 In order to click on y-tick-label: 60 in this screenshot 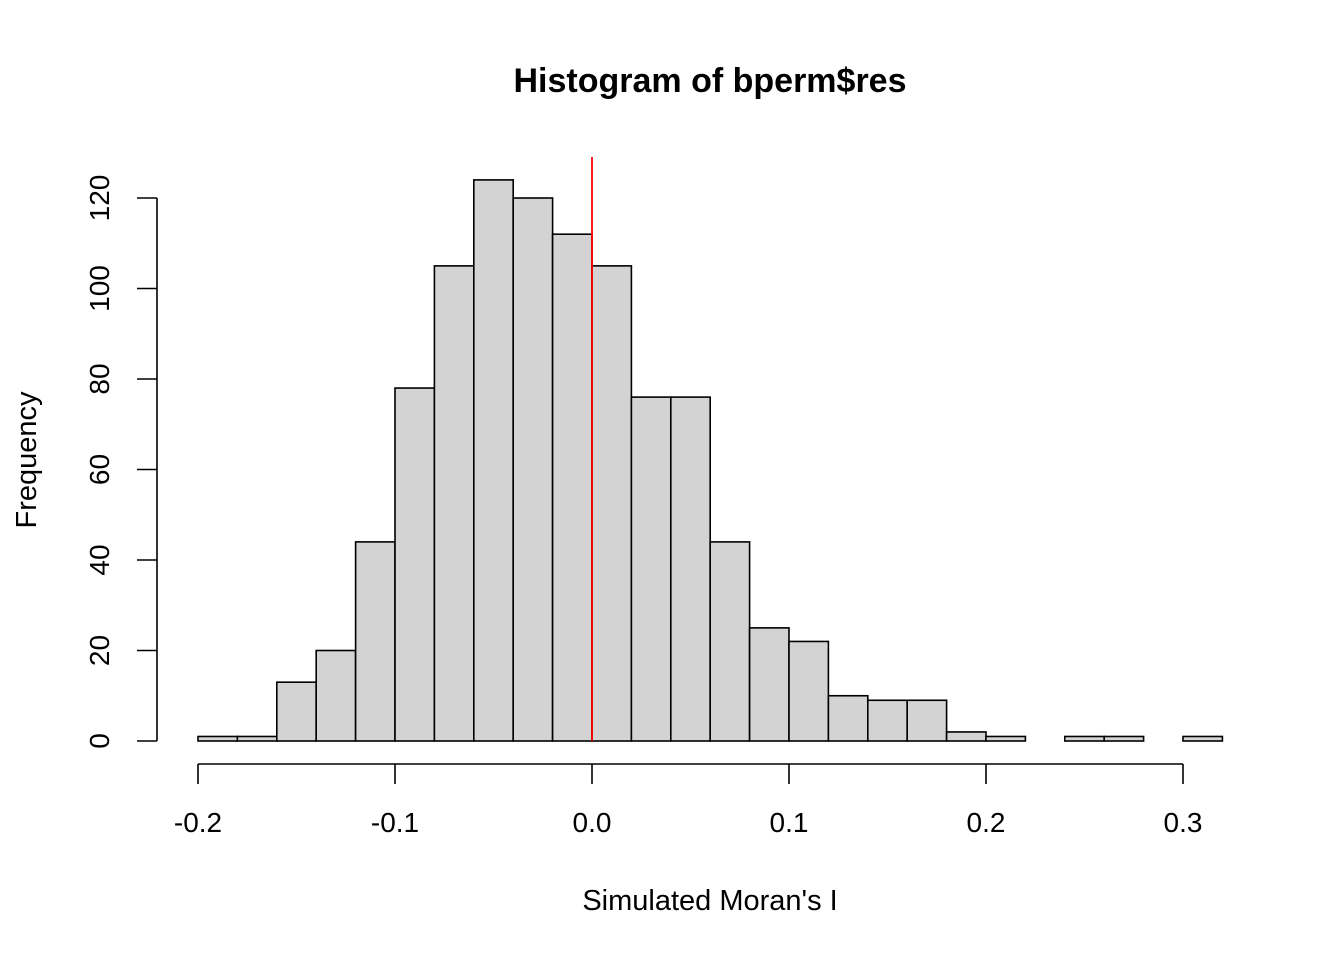, I will do `click(99, 469)`.